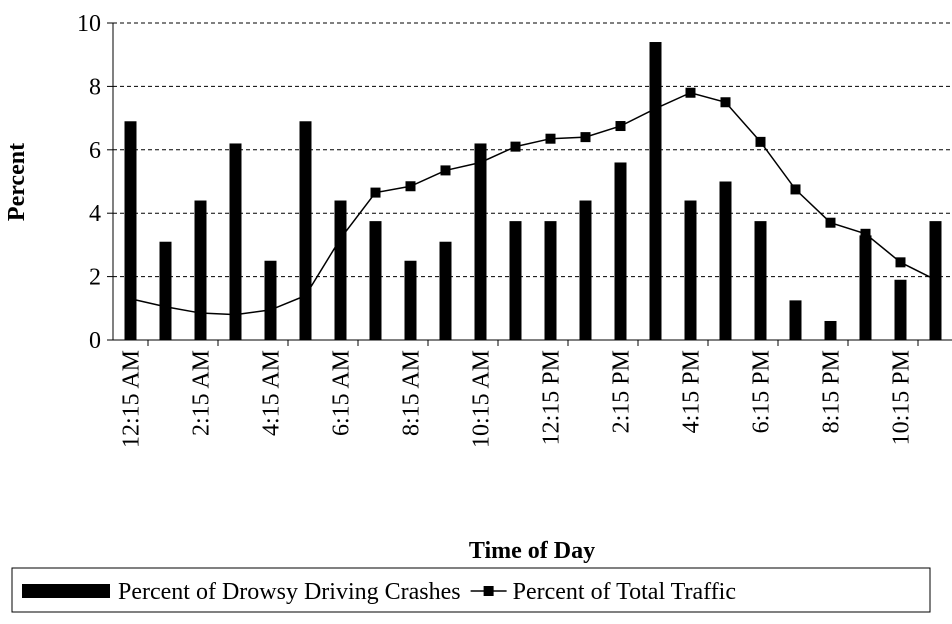 The image size is (952, 624). I want to click on x-tick-label: 2:15 PM, so click(622, 391).